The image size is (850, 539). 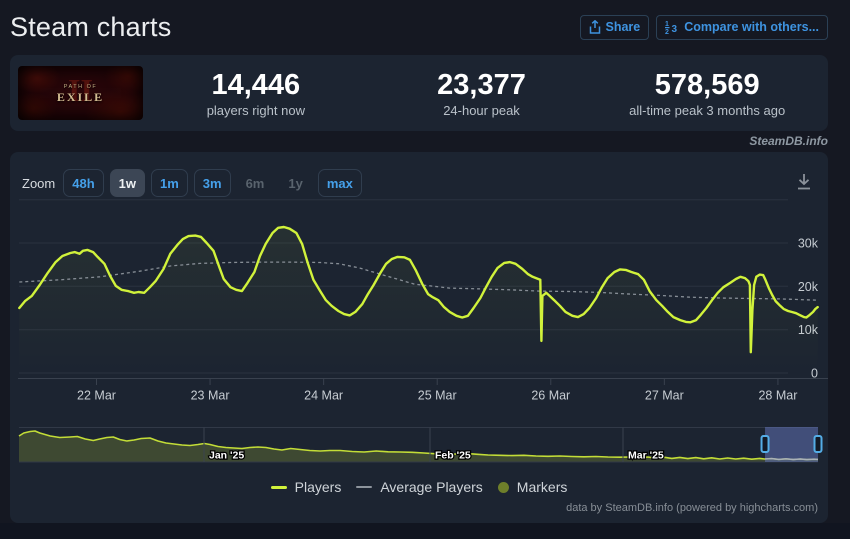 What do you see at coordinates (96, 396) in the screenshot?
I see `x-axis-label: 22 Mar` at bounding box center [96, 396].